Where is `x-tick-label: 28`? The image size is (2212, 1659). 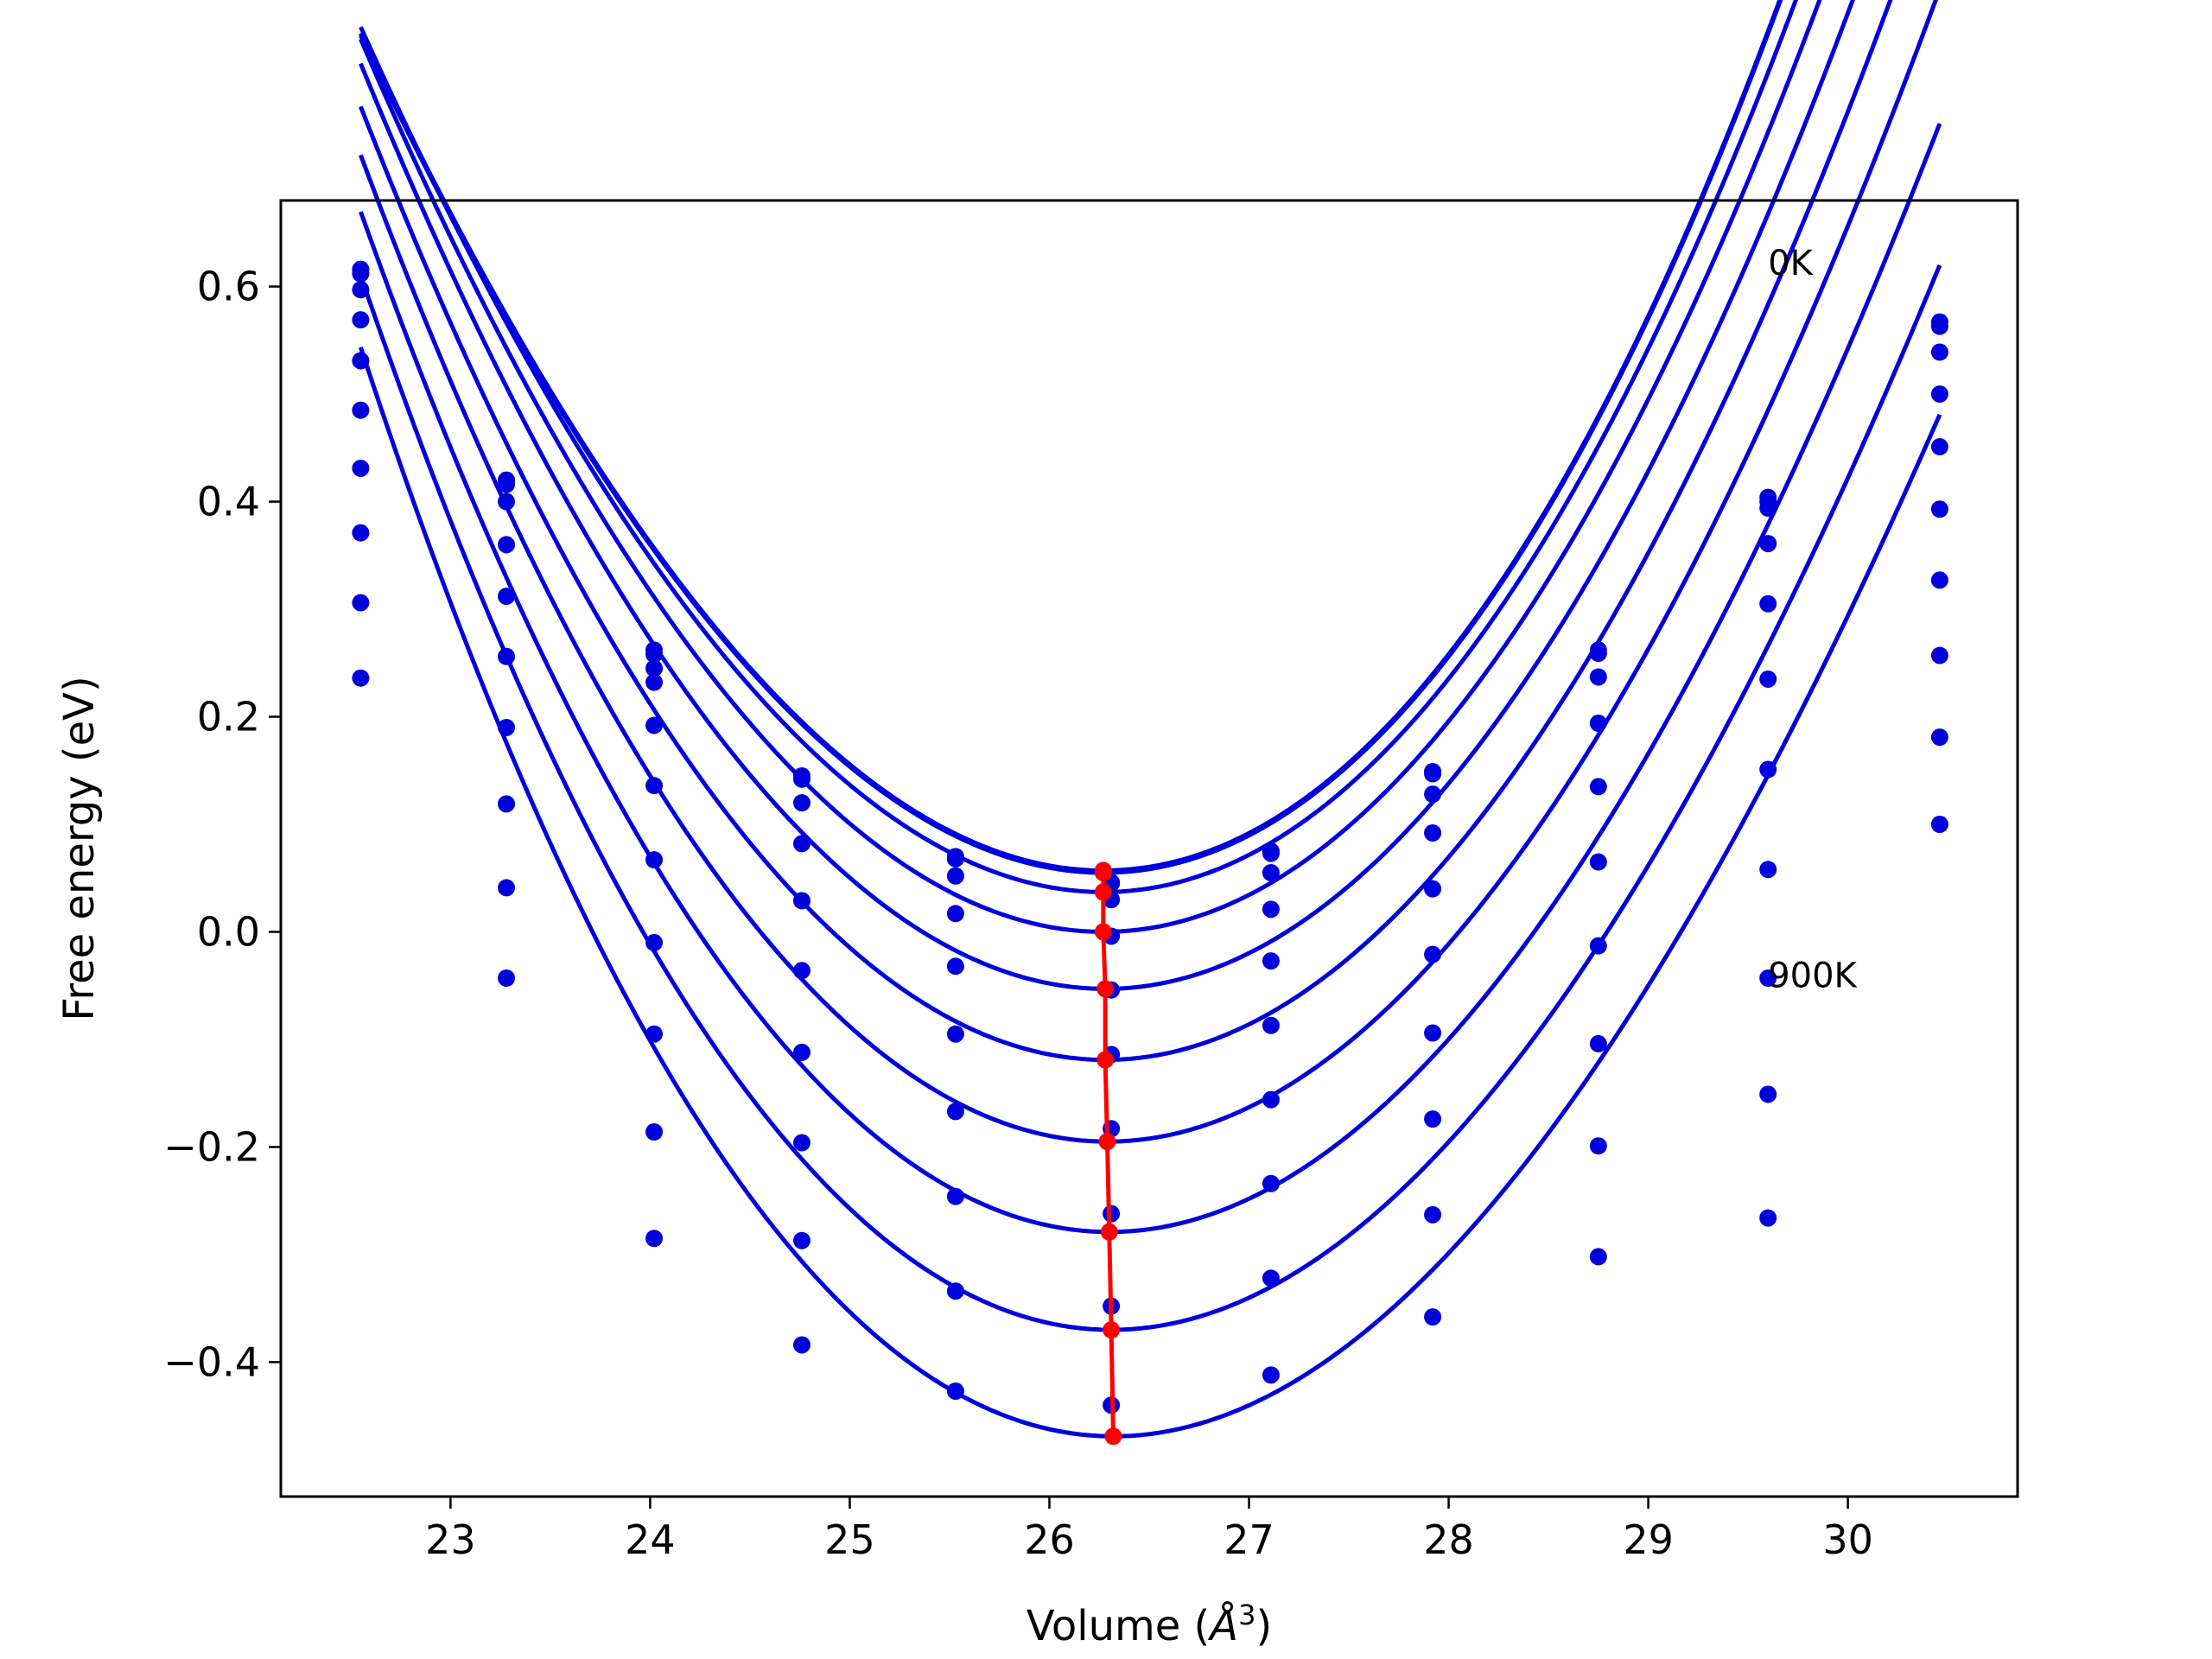
x-tick-label: 28 is located at coordinates (1448, 1539).